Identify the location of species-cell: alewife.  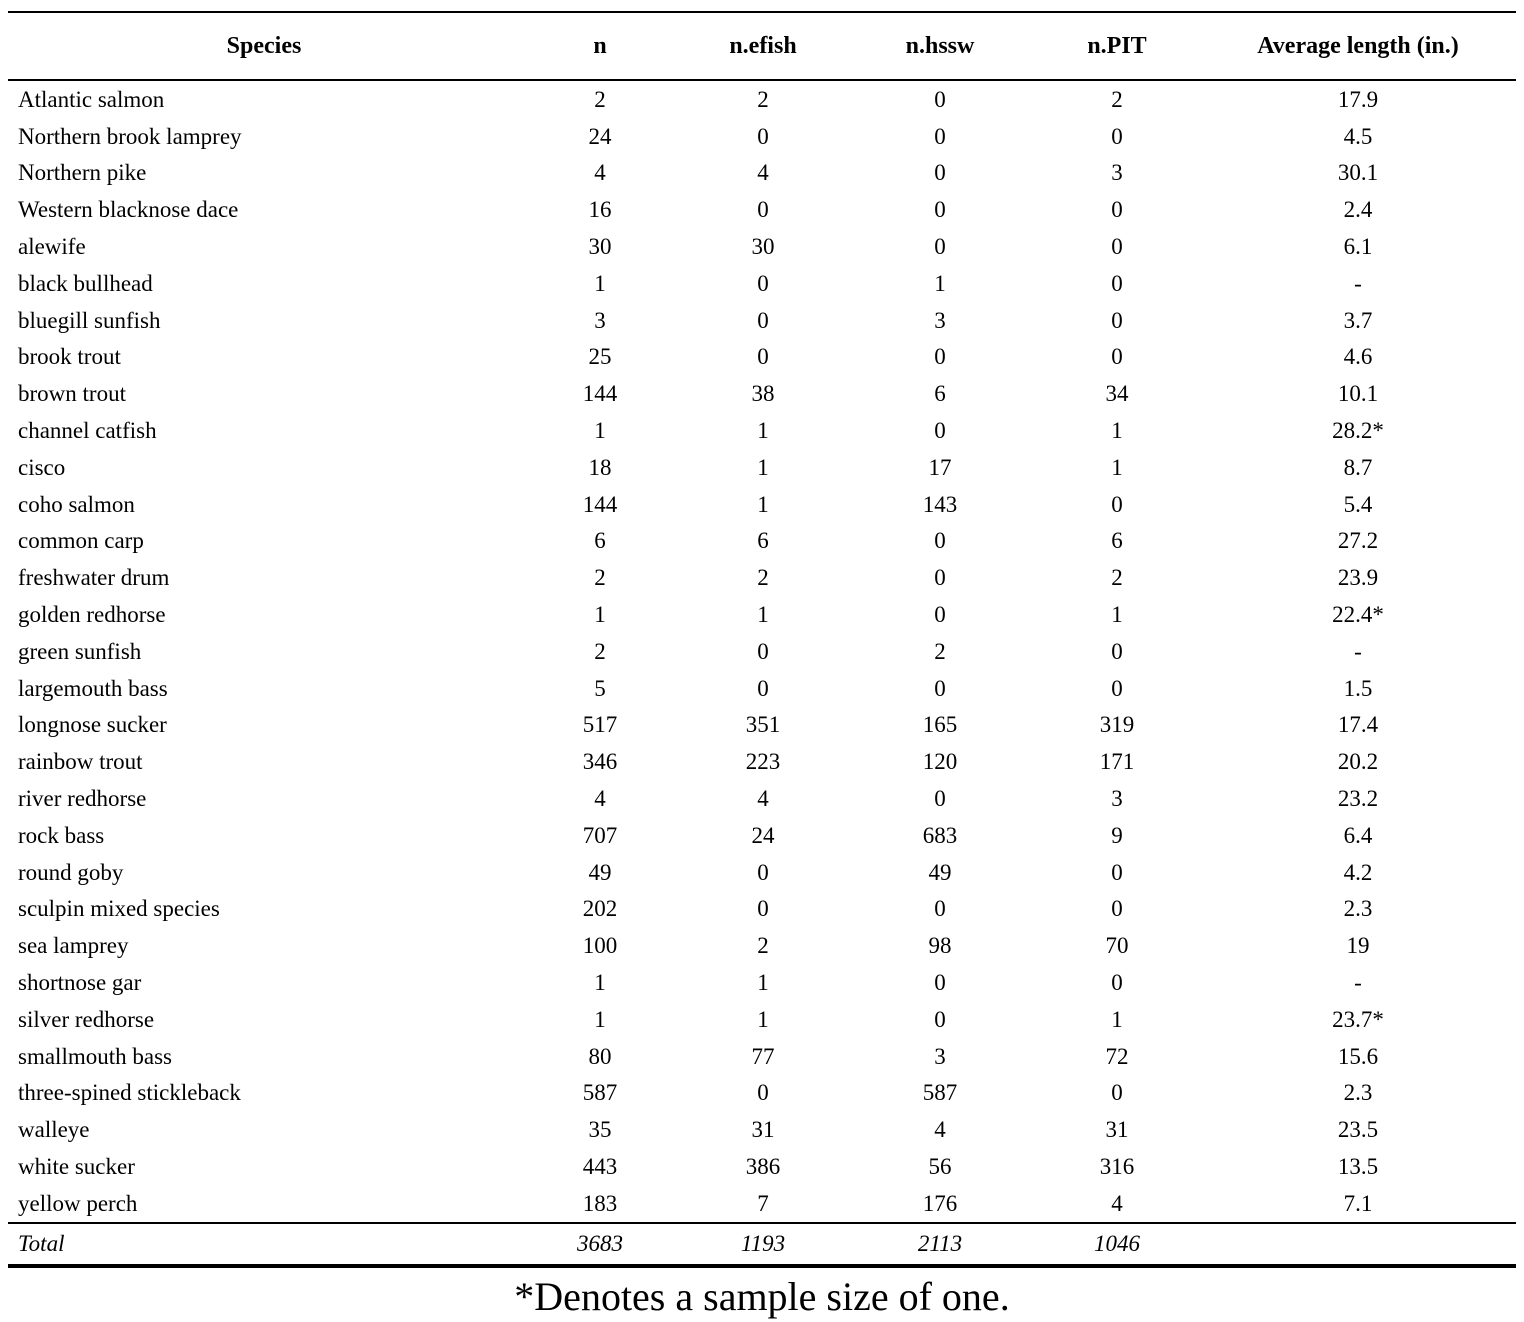
(52, 247).